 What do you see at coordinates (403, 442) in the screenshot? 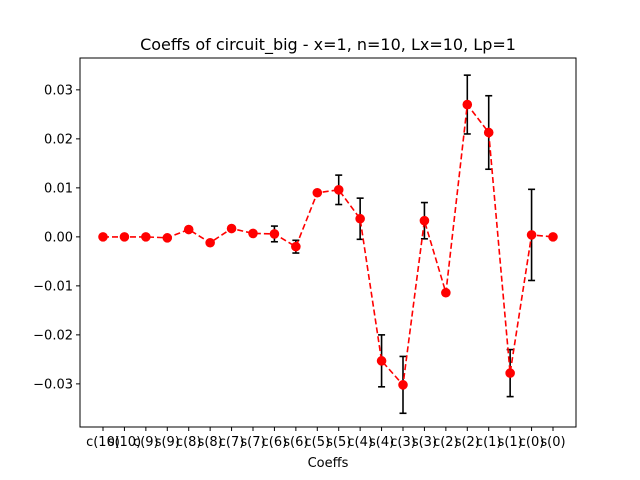
I see `x-tick-label: c(3)` at bounding box center [403, 442].